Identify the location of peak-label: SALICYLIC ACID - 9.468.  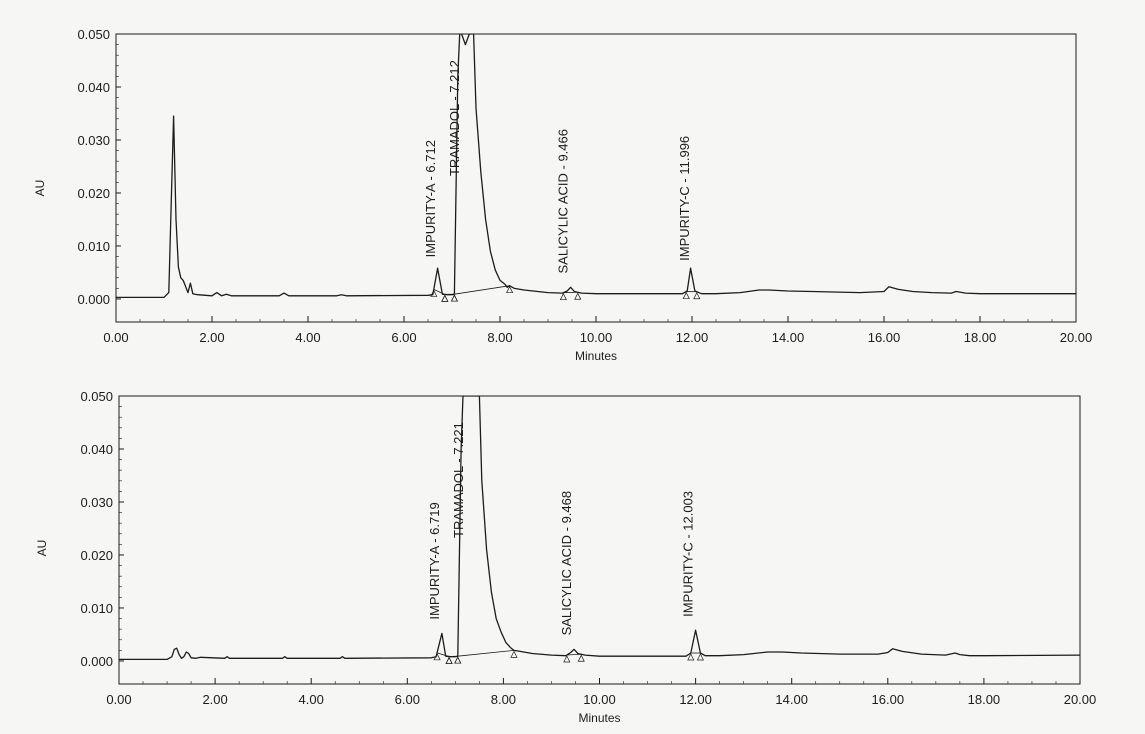
(566, 563).